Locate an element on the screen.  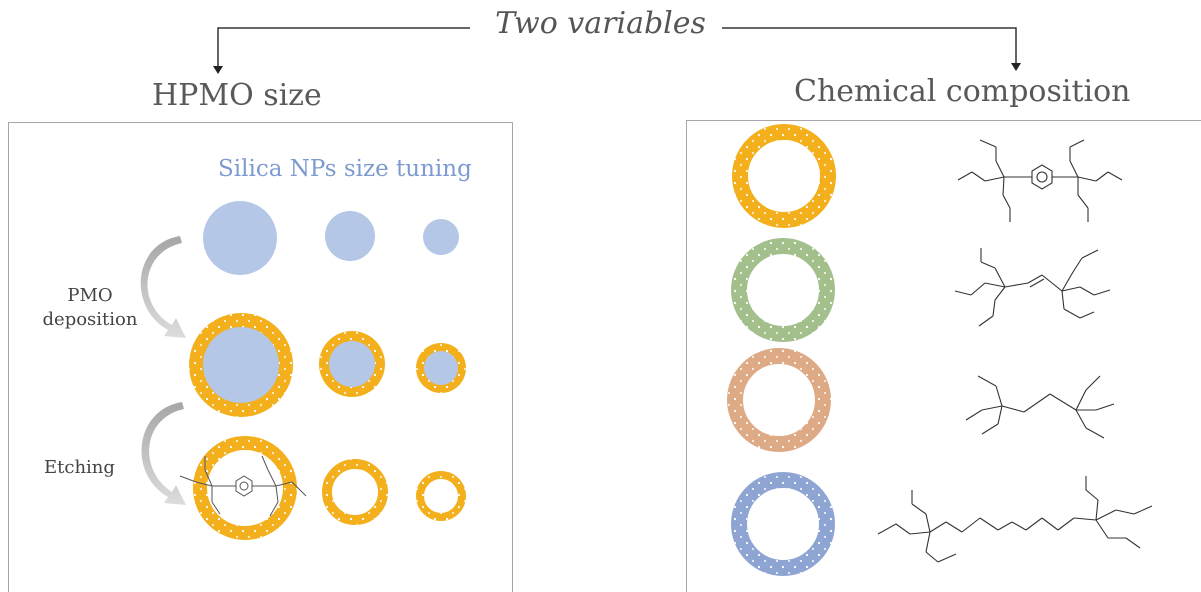
left-arrowhead is located at coordinates (218, 70).